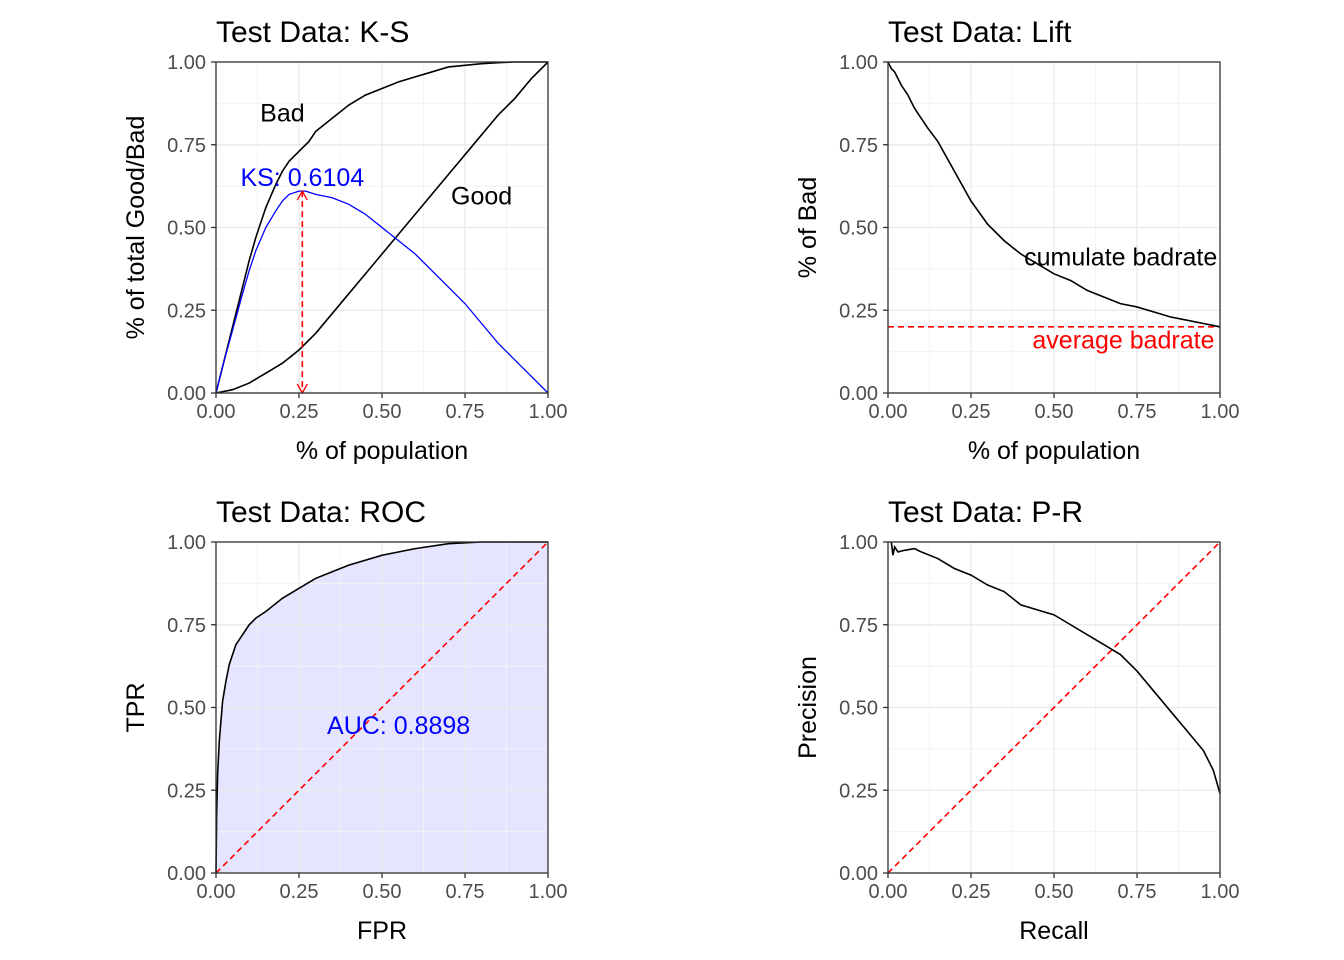 The height and width of the screenshot is (960, 1344). What do you see at coordinates (302, 178) in the screenshot?
I see `ks-value-label: KS: 0.6104` at bounding box center [302, 178].